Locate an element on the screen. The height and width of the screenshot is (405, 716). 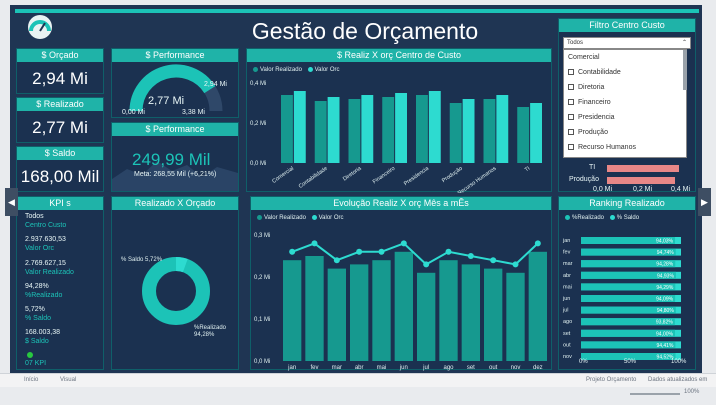
x-tick-label: TI is located at coordinates (528, 169).